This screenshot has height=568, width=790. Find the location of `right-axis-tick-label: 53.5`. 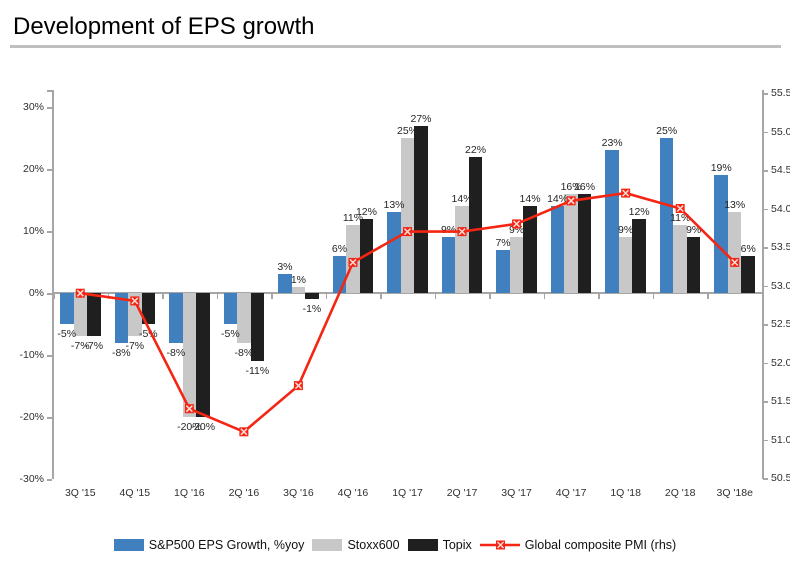

right-axis-tick-label: 53.5 is located at coordinates (780, 247).